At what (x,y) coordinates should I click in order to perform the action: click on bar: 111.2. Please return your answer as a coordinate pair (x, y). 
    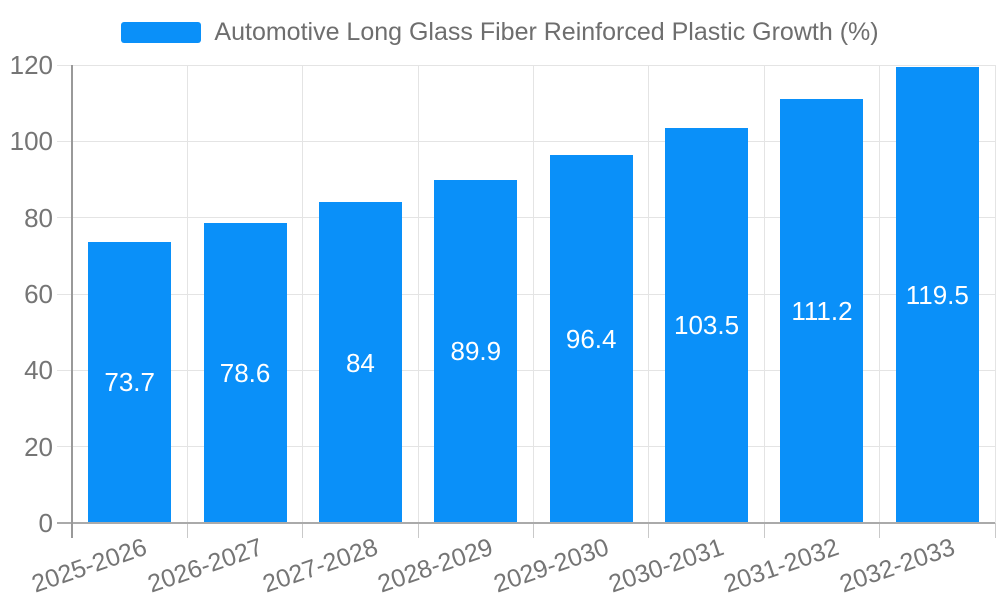
    Looking at the image, I should click on (822, 310).